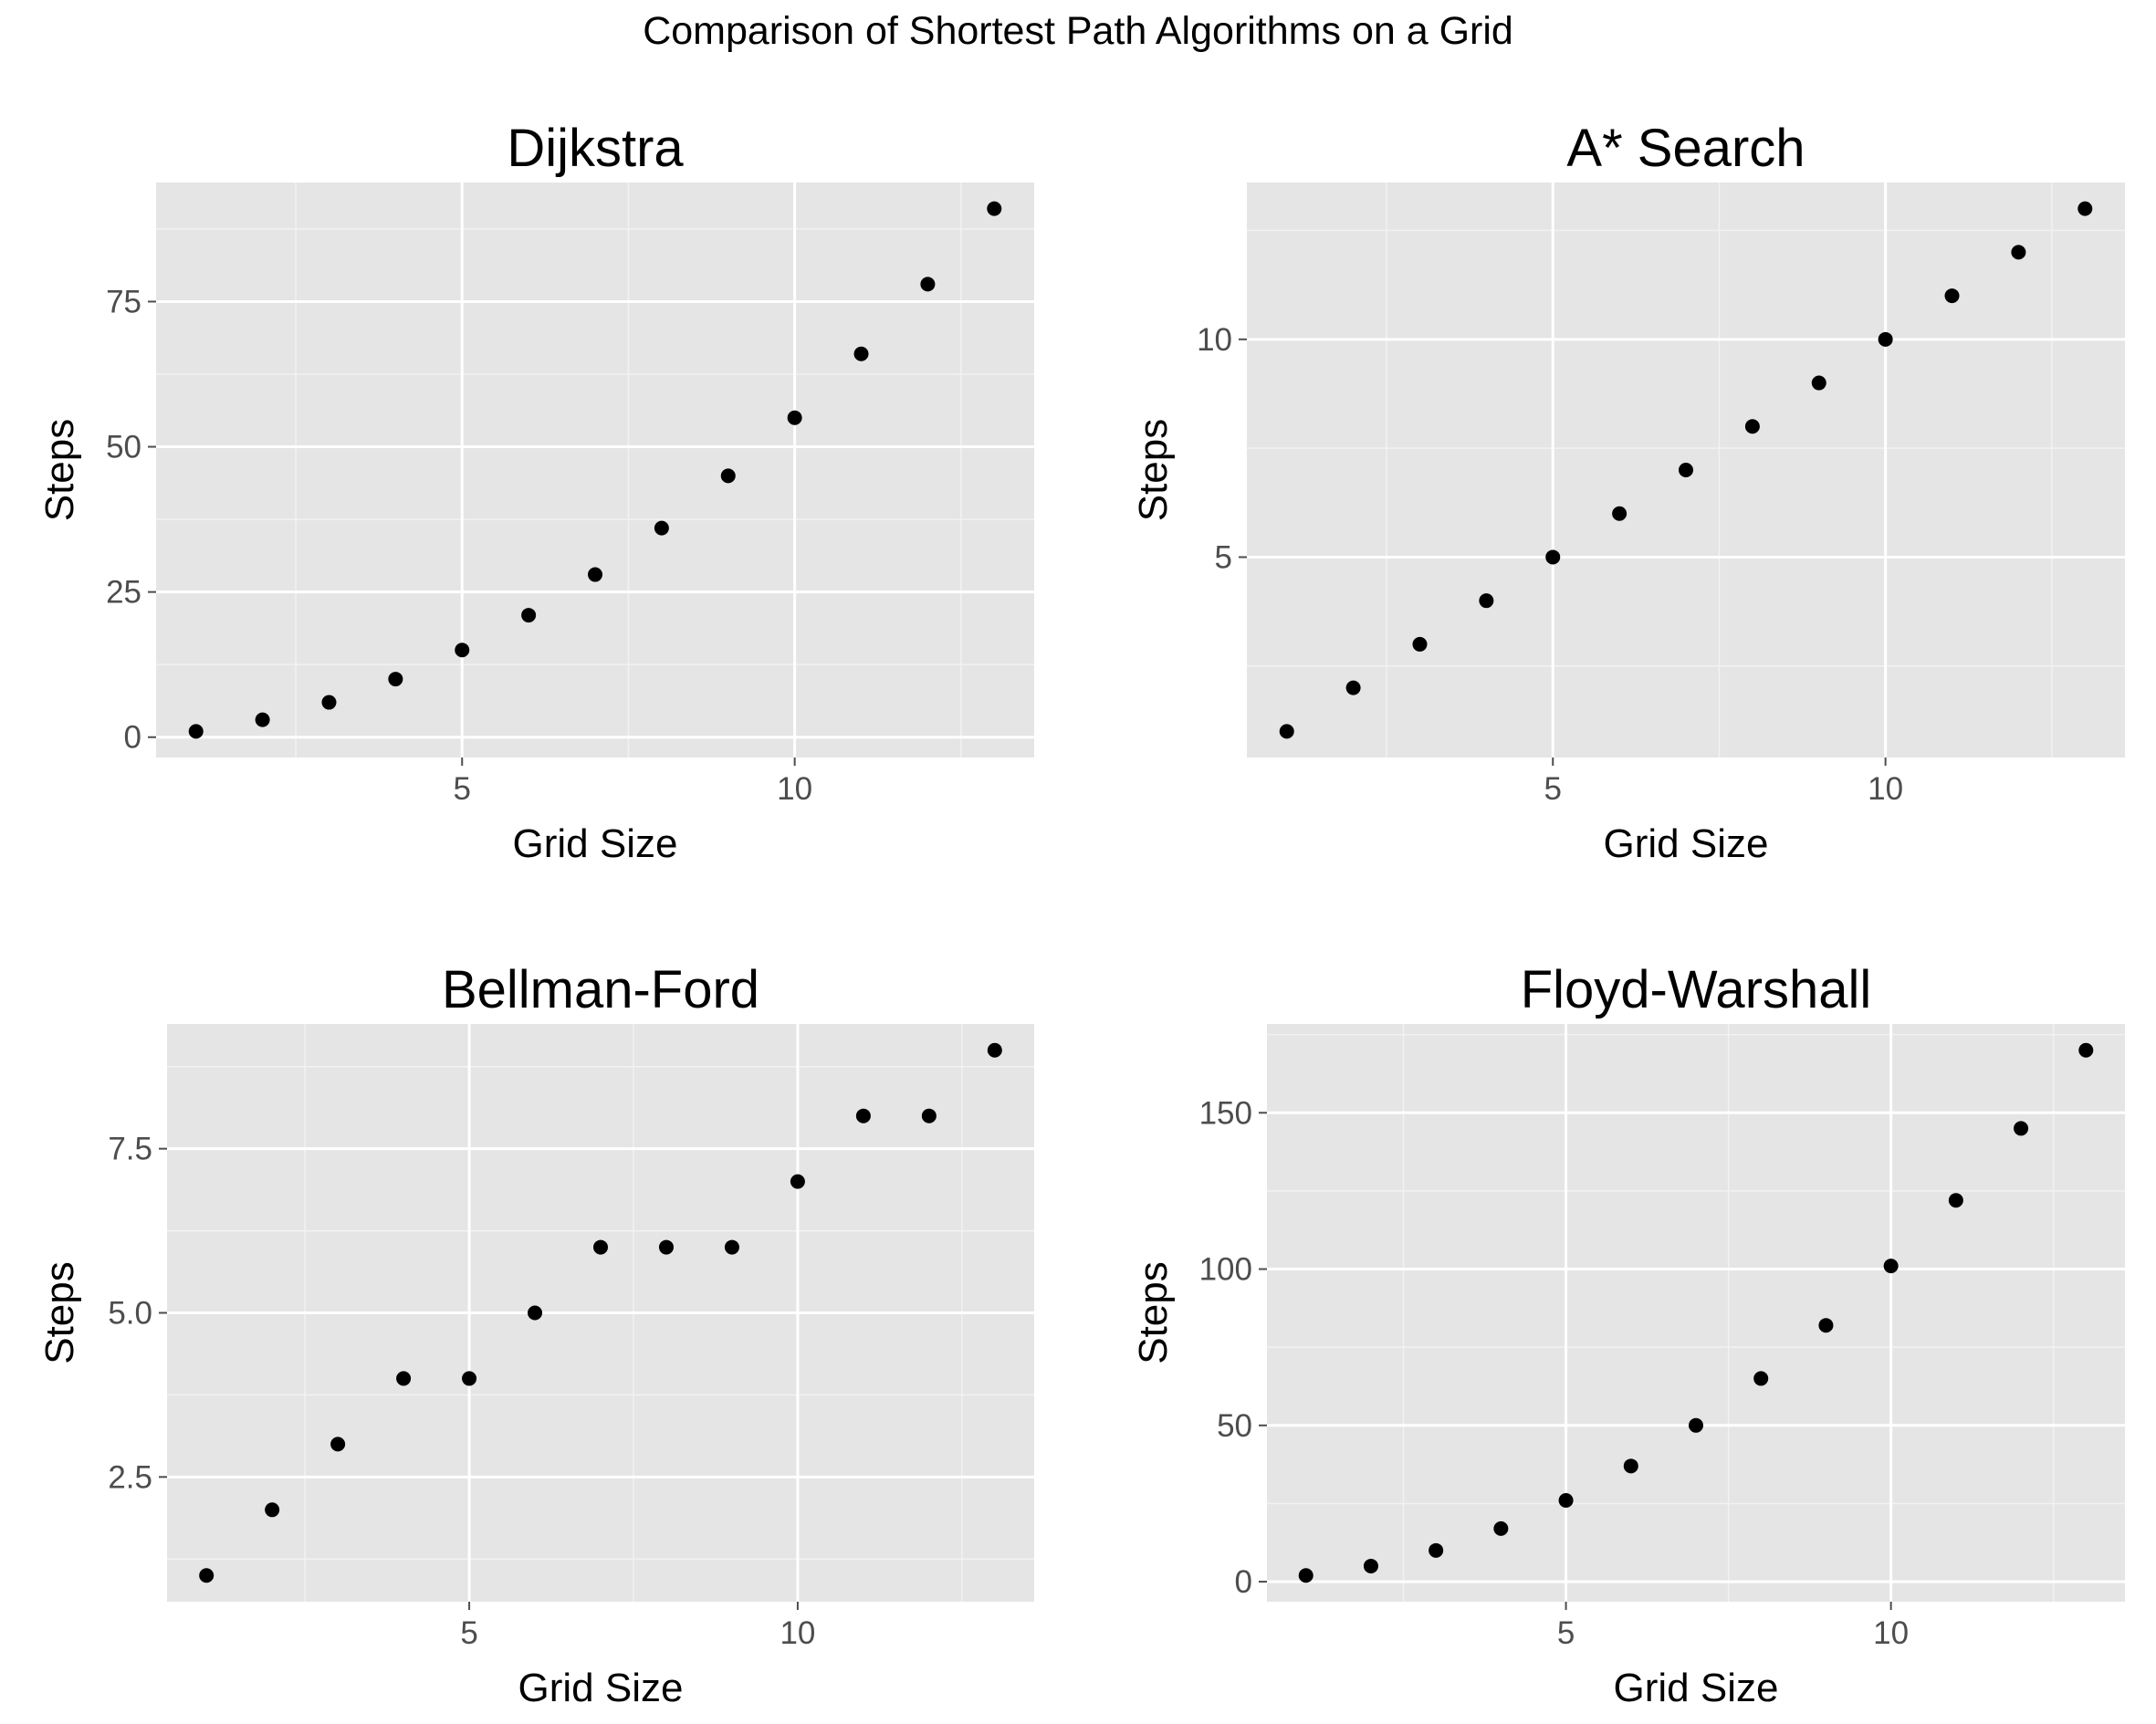 This screenshot has width=2156, height=1724. Describe the element at coordinates (1226, 1270) in the screenshot. I see `y-tick-label: 100` at that location.